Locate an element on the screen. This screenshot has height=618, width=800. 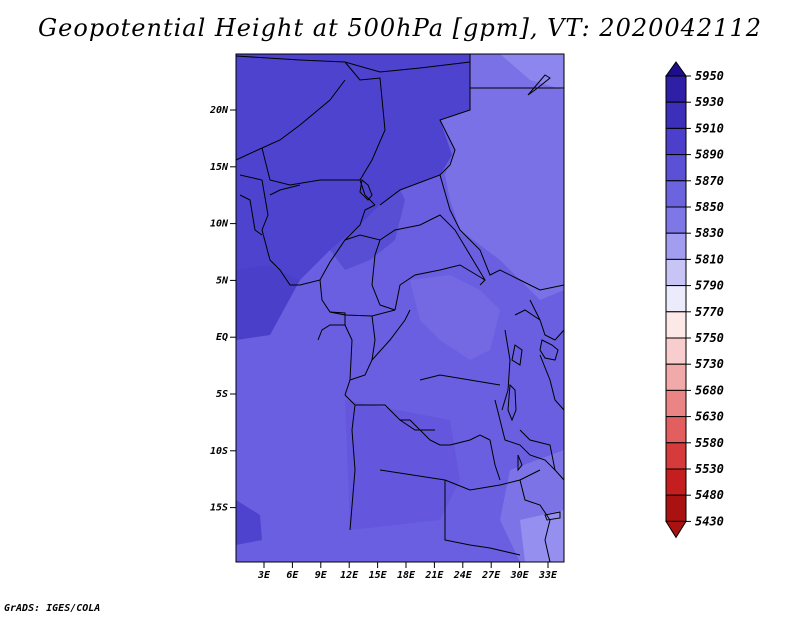
lat-label: 10N is located at coordinates (219, 224).